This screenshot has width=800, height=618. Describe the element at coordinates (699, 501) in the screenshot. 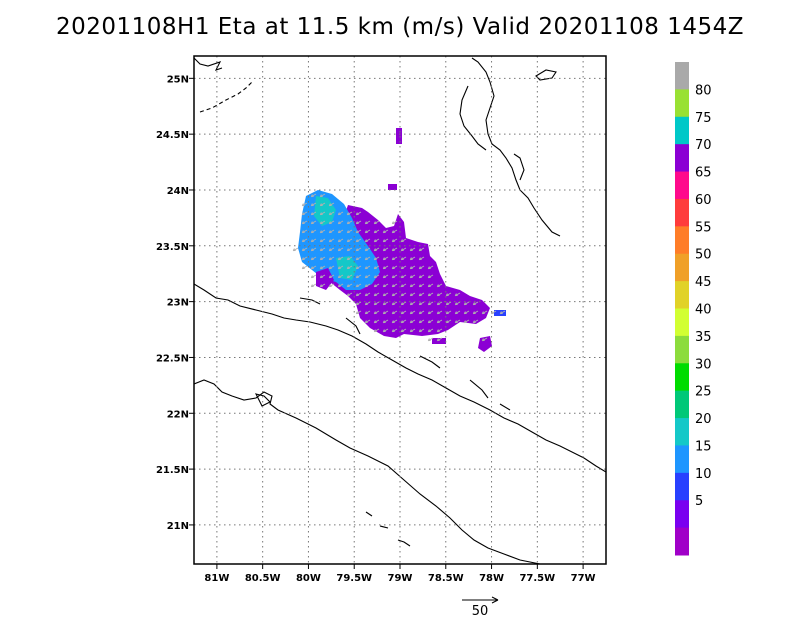

I see `colorbar-label: 5` at that location.